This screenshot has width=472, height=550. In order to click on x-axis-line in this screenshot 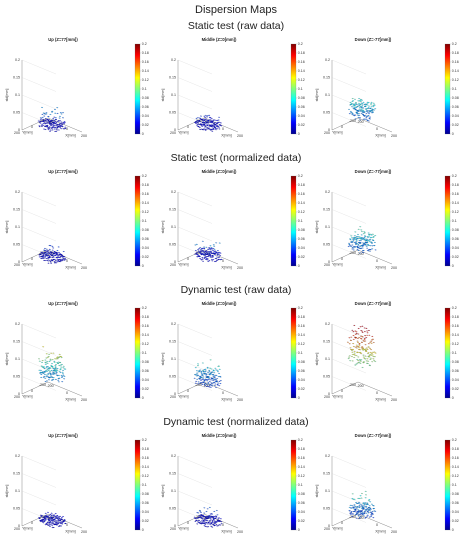, I will do `click(221, 257)`.